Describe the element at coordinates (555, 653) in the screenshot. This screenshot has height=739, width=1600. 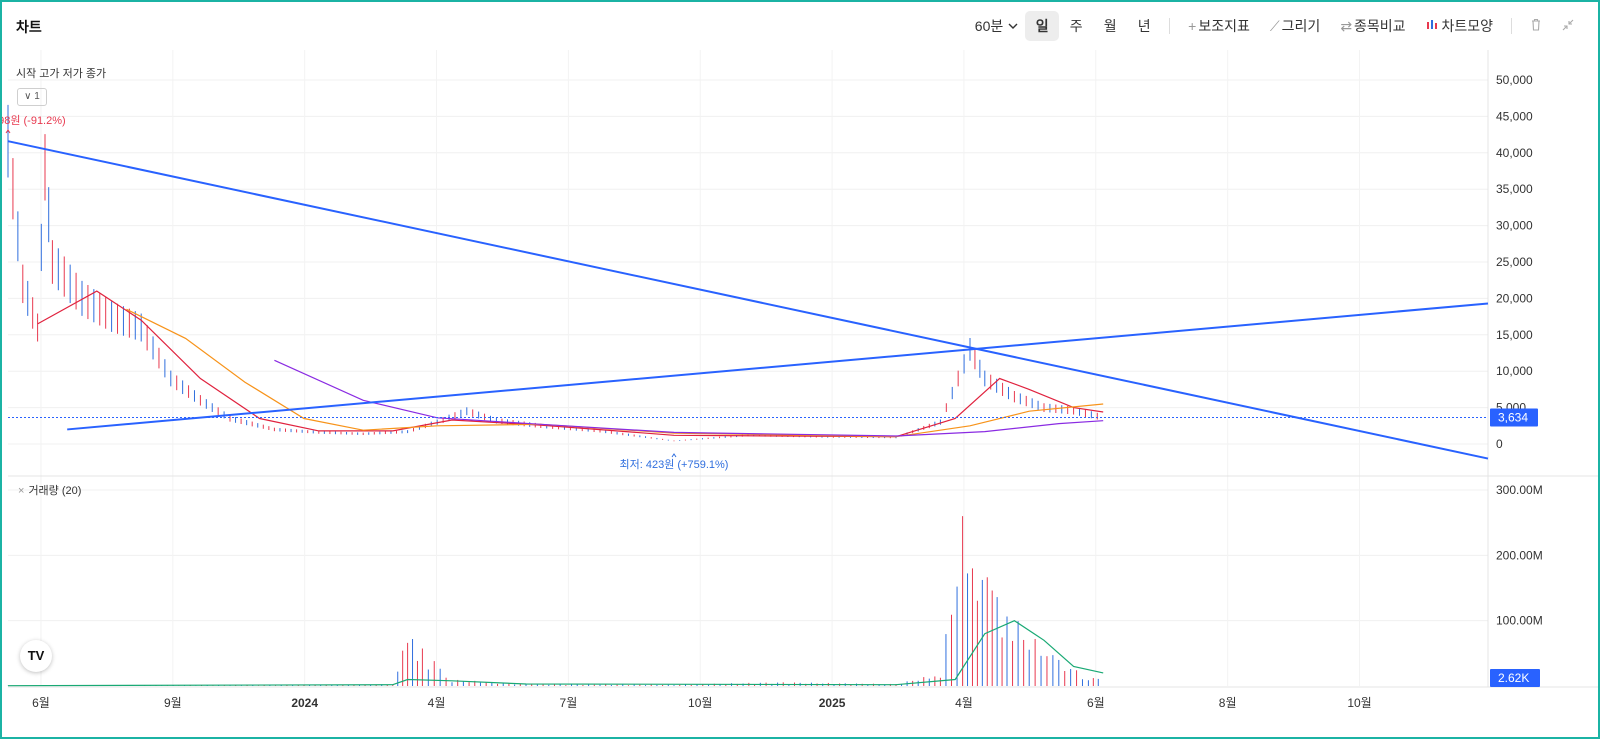
I see `volume-ma-line` at that location.